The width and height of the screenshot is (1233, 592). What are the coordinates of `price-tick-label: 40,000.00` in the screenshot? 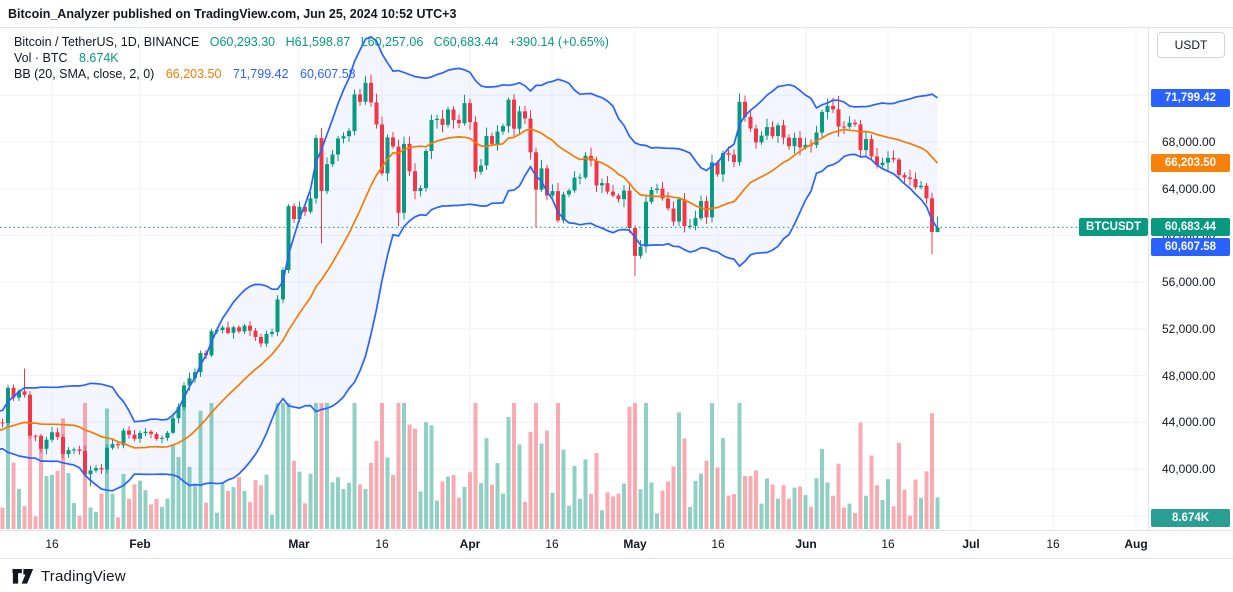 It's located at (1189, 469).